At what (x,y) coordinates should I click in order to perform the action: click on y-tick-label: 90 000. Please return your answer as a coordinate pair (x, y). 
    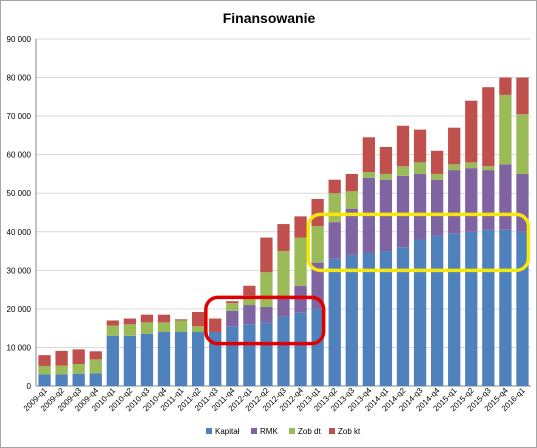
    Looking at the image, I should click on (19, 39).